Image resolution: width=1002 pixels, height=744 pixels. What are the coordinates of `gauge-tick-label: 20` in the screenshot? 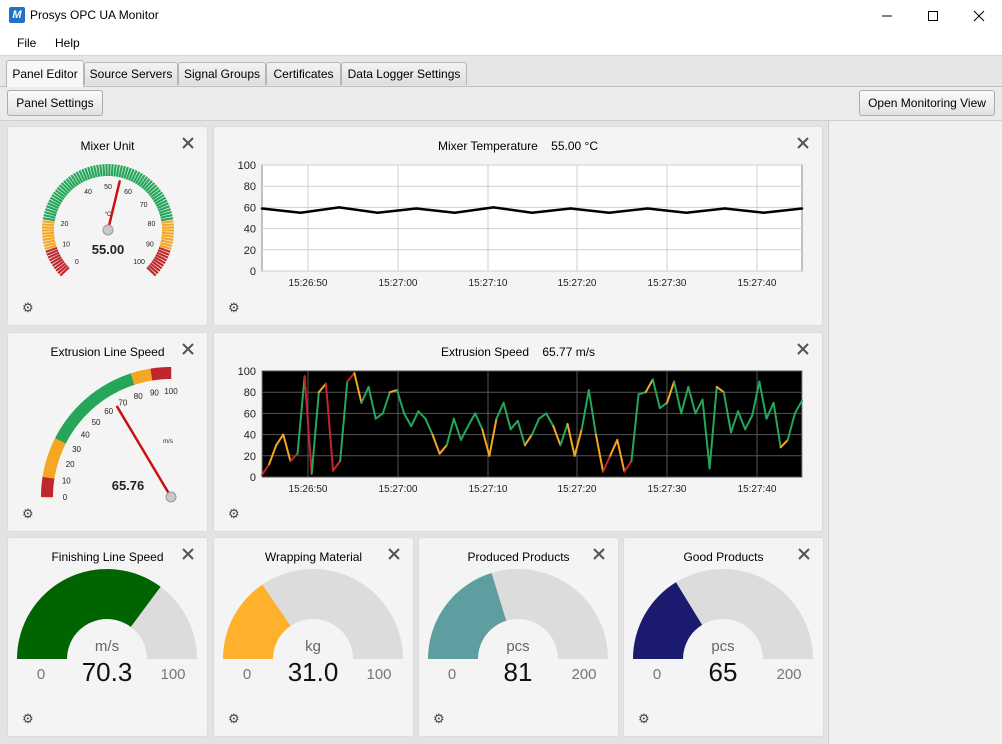 It's located at (70, 464).